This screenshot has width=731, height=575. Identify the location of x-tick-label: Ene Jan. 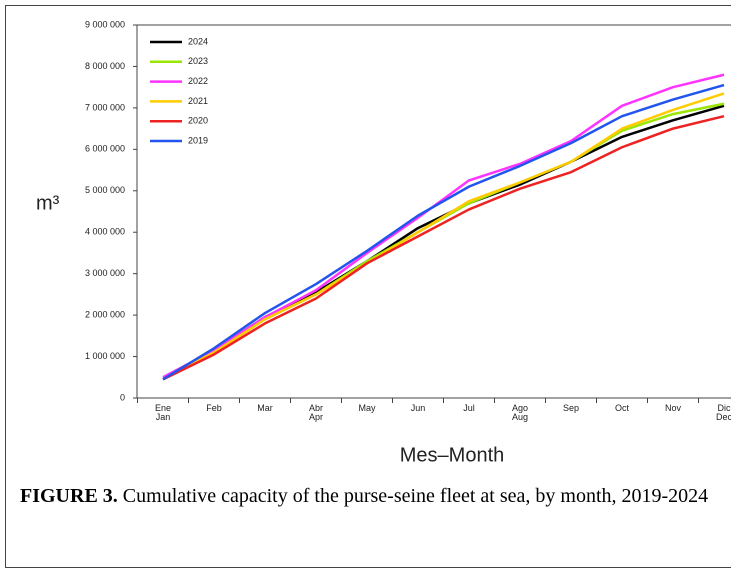
(163, 412).